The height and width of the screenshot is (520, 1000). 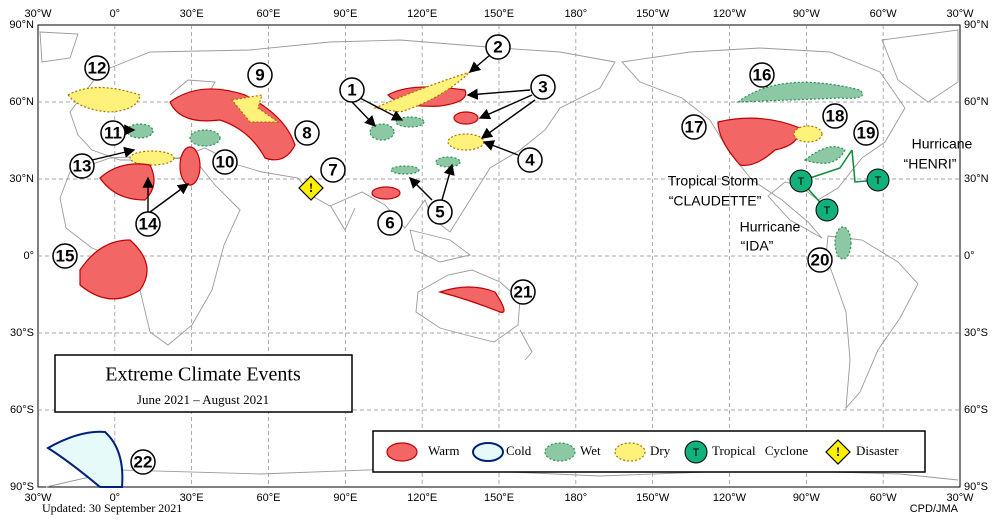 What do you see at coordinates (715, 201) in the screenshot?
I see `storm-name: “CLAUDETTE”` at bounding box center [715, 201].